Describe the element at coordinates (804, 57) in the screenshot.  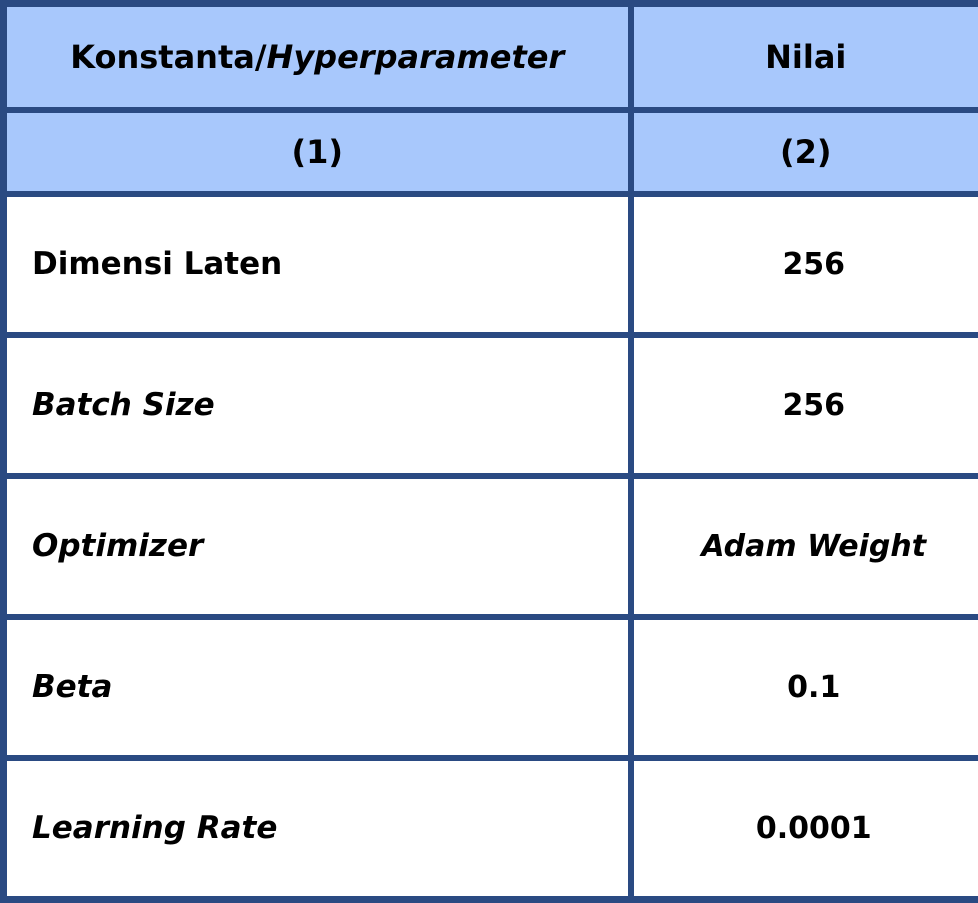
I see `header-cell-nilai: Nilai` at that location.